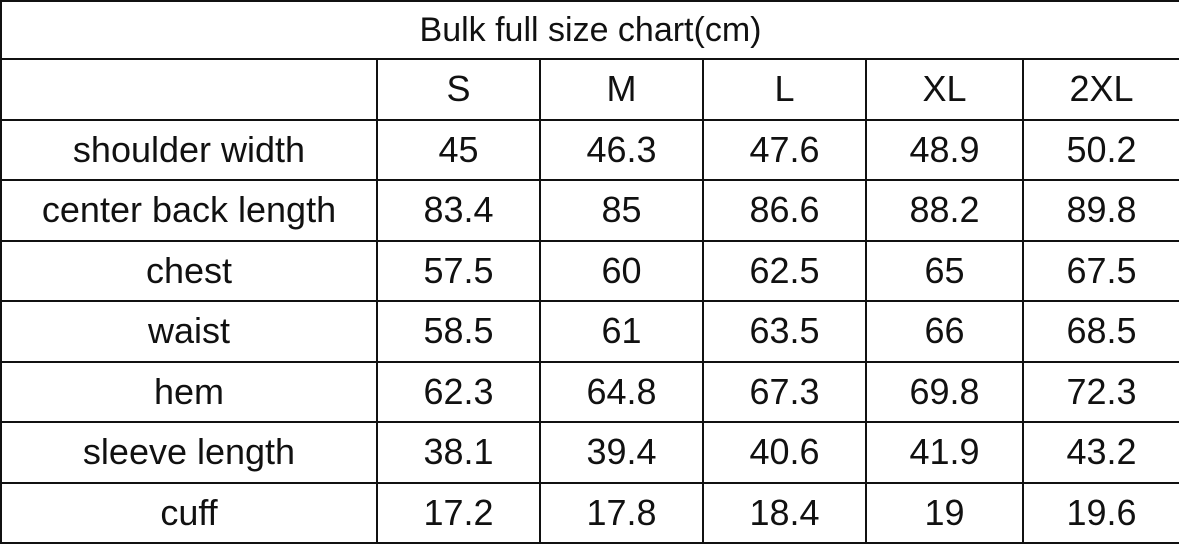  I want to click on size-value: 45, so click(458, 149).